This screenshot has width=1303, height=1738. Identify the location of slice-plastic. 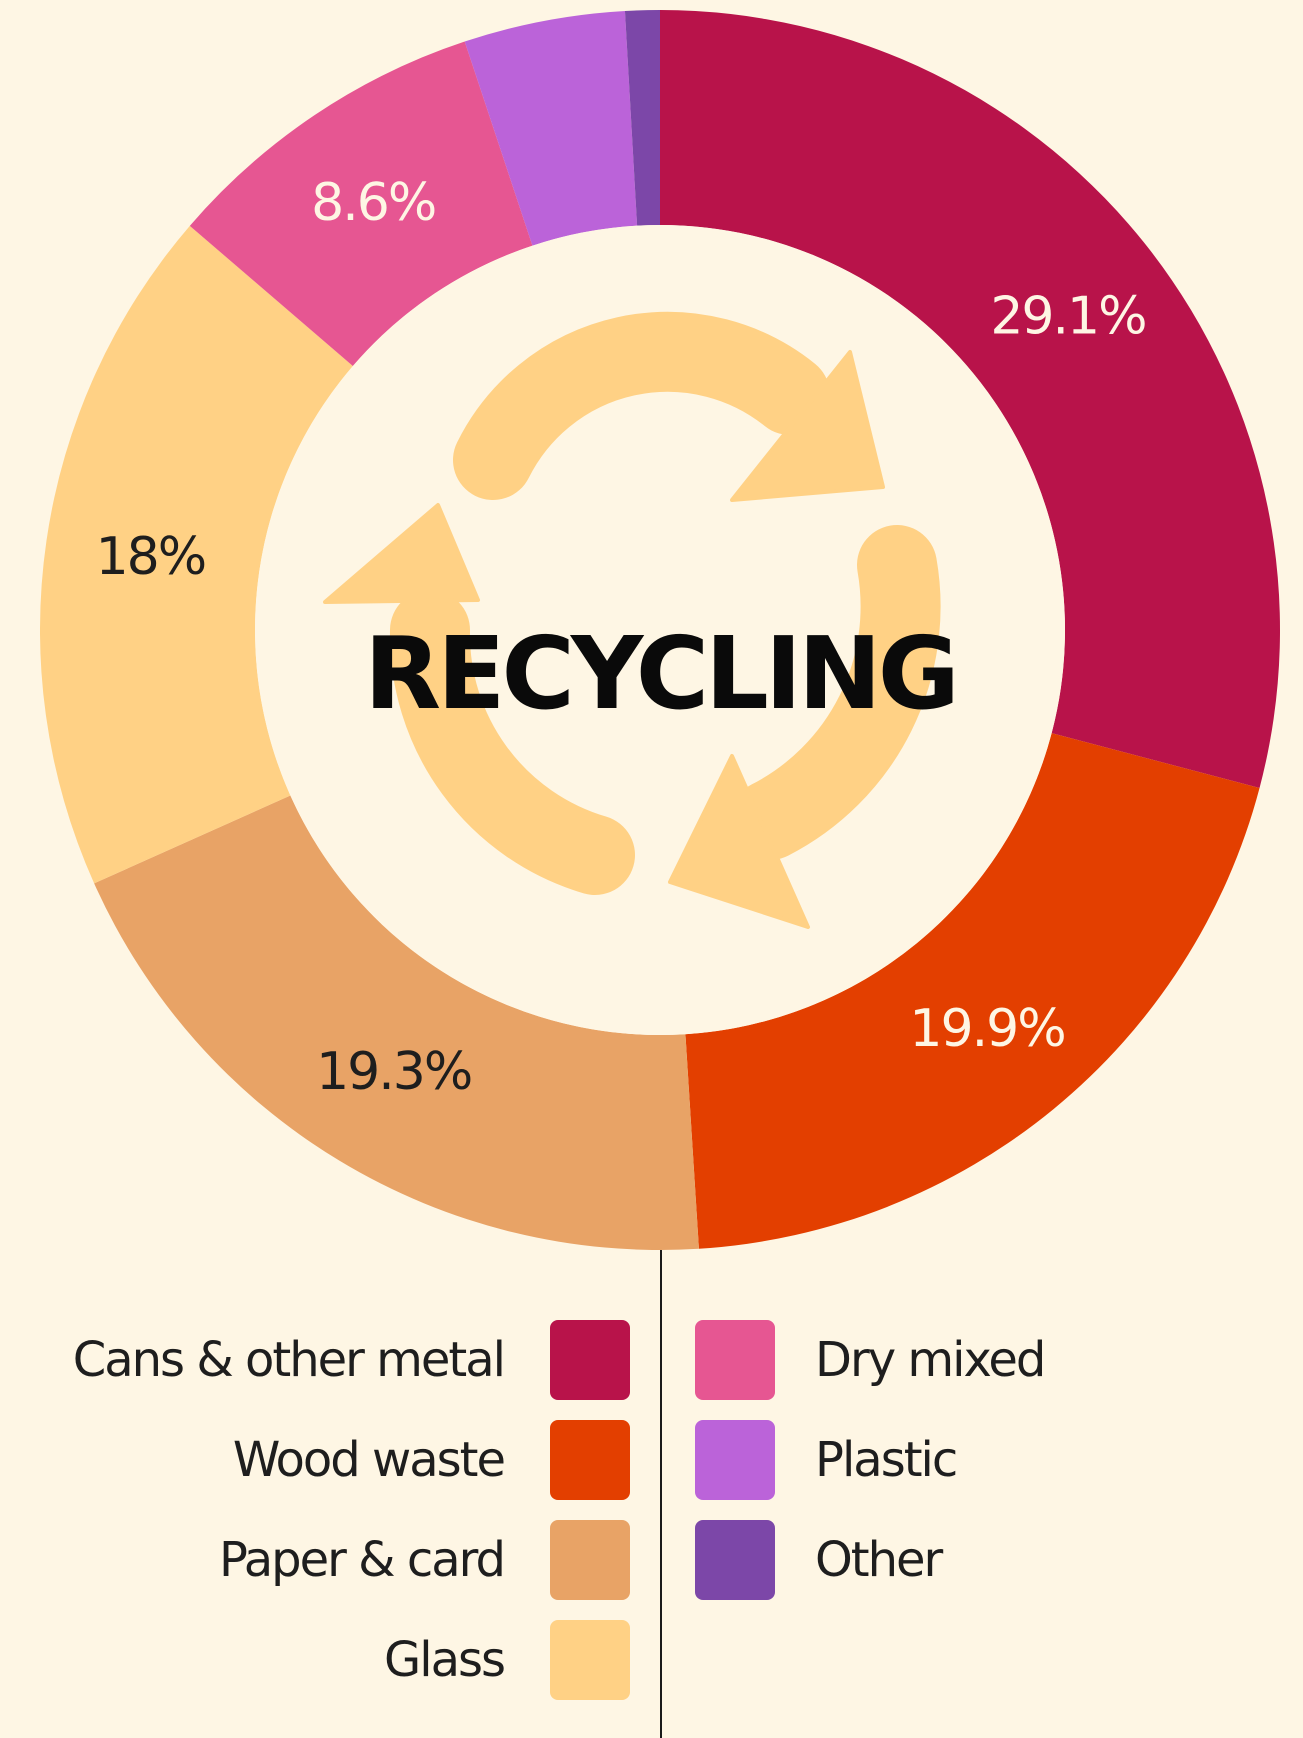
(551, 128).